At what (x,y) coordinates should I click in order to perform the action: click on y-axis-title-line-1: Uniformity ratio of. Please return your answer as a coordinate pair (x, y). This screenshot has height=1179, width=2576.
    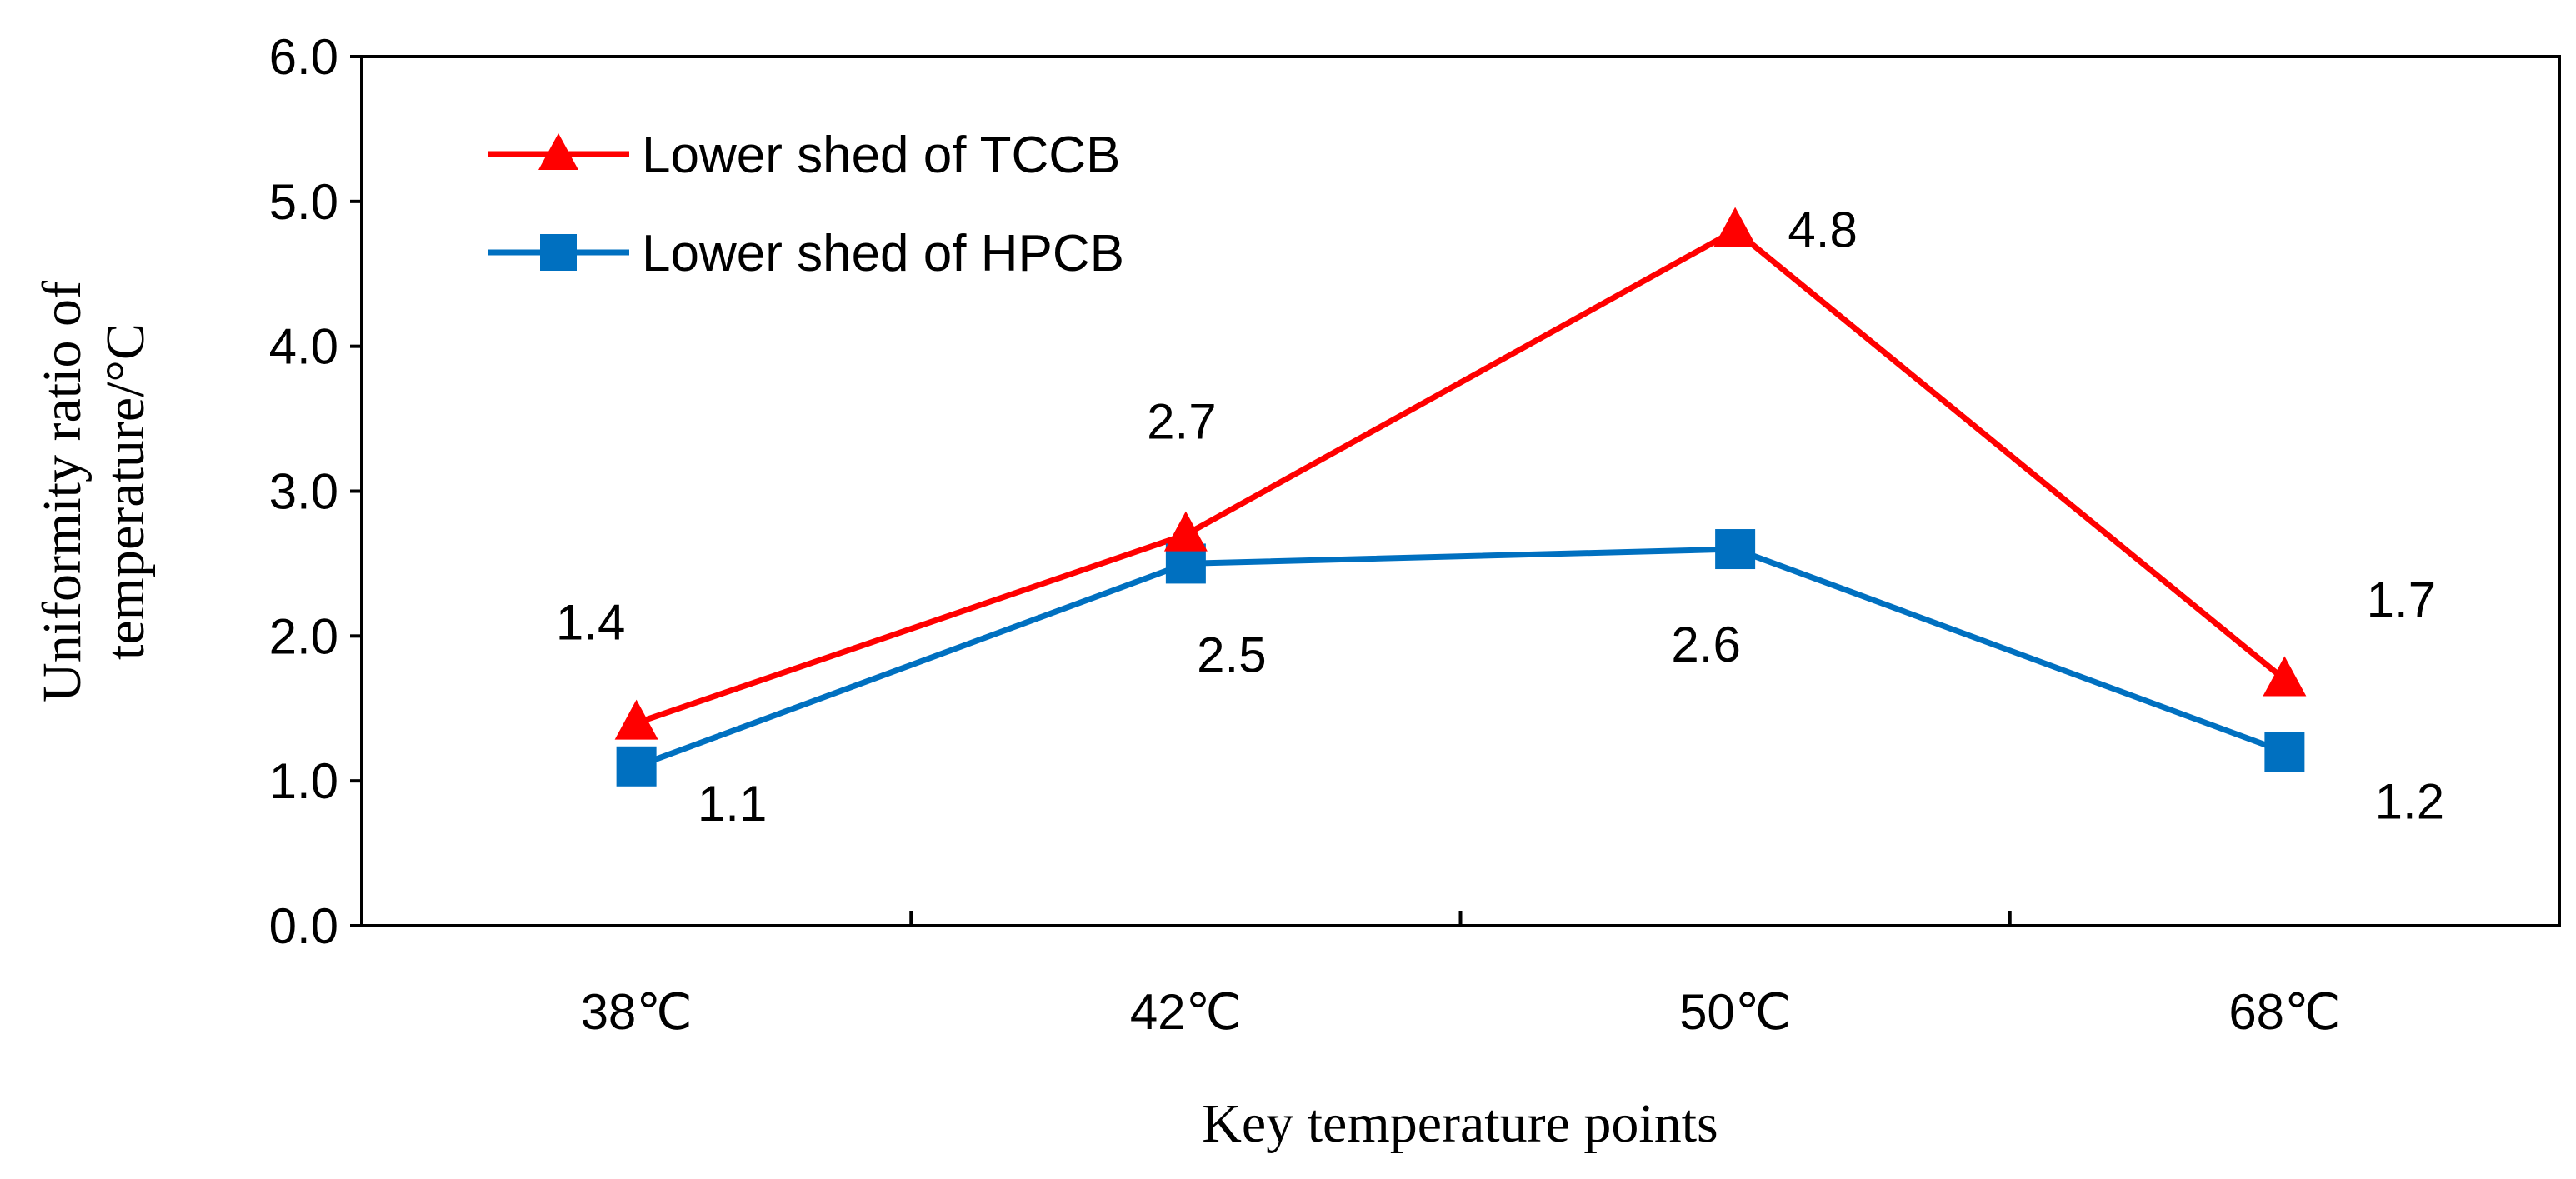
    Looking at the image, I should click on (62, 491).